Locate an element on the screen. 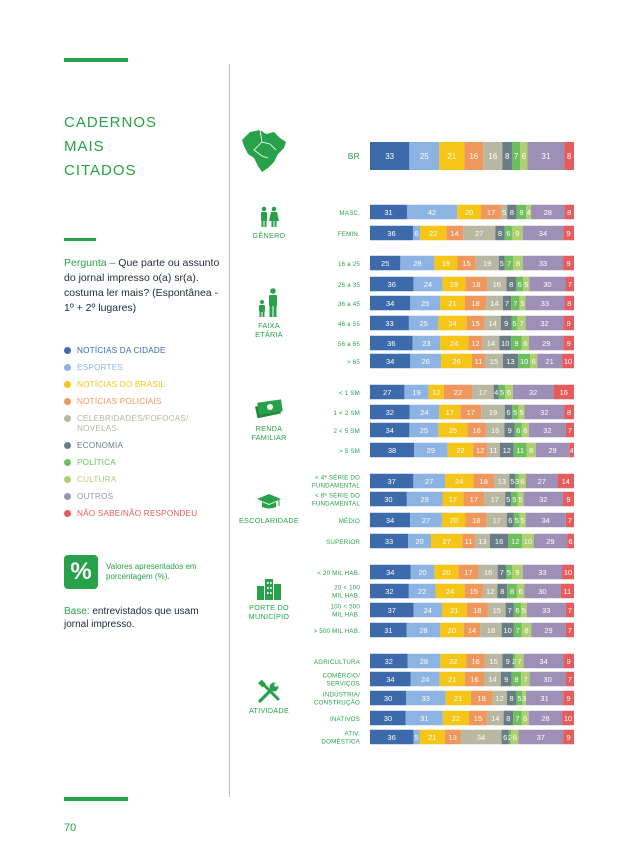 The height and width of the screenshot is (862, 638). row-label: > 500 MIL HAB. is located at coordinates (337, 631).